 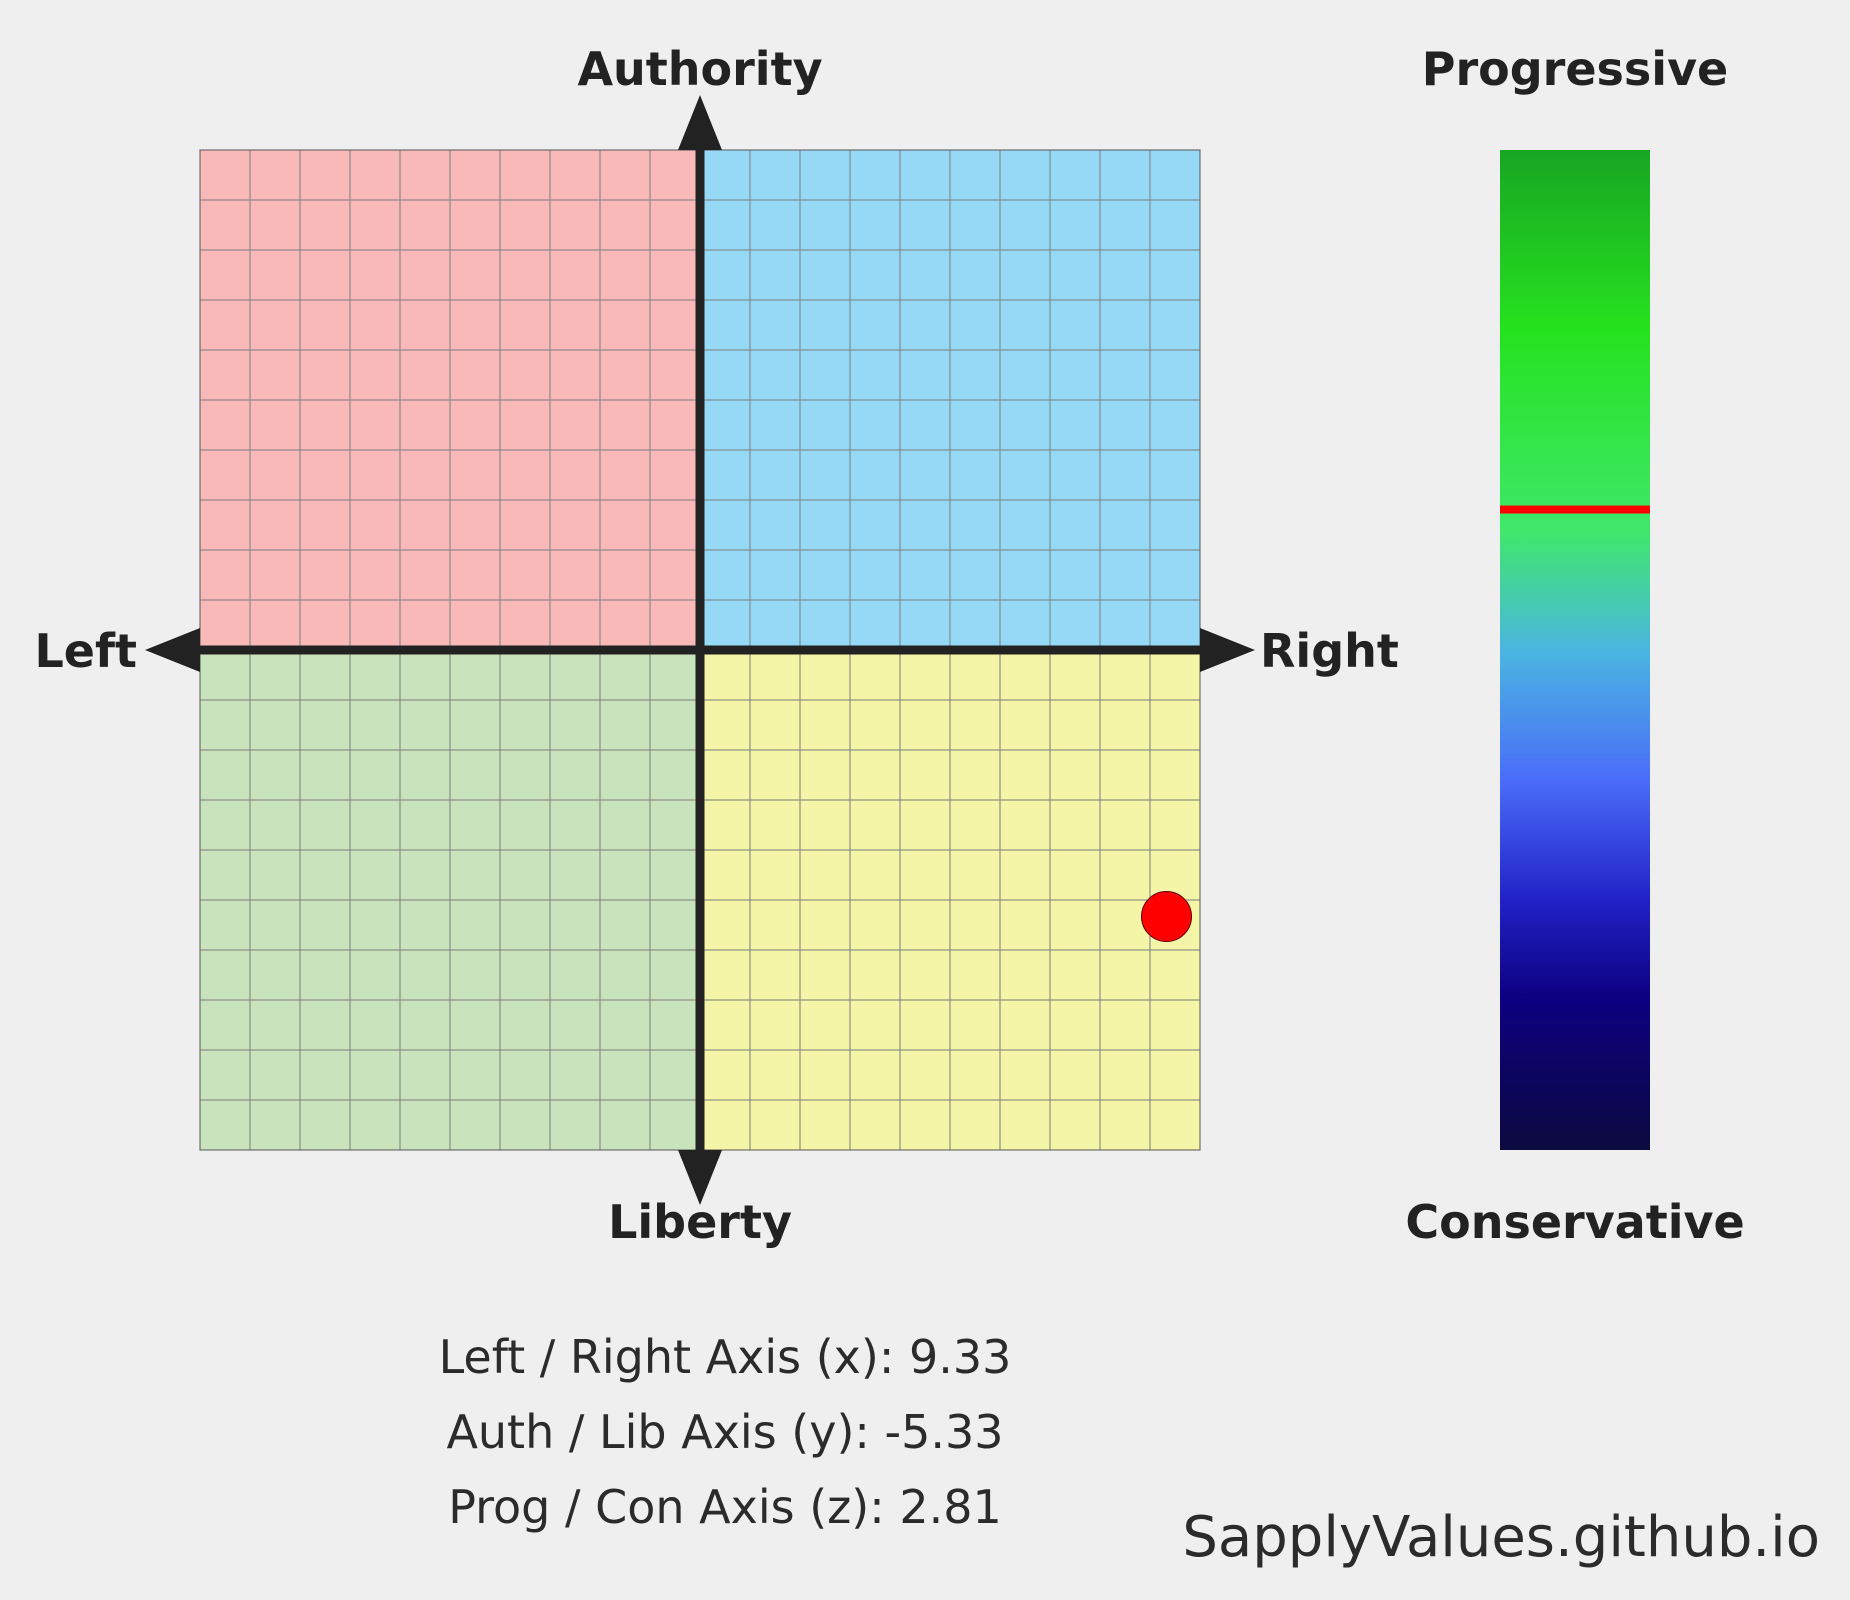 What do you see at coordinates (1501, 1537) in the screenshot?
I see `site-credit: SapplyValues.github.io` at bounding box center [1501, 1537].